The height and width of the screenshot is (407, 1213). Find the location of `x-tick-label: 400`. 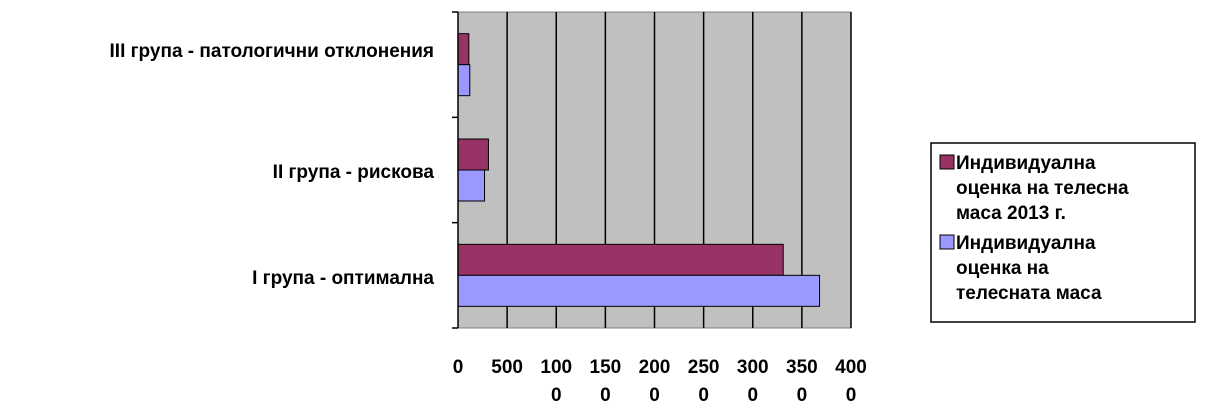

x-tick-label: 400 is located at coordinates (851, 367).